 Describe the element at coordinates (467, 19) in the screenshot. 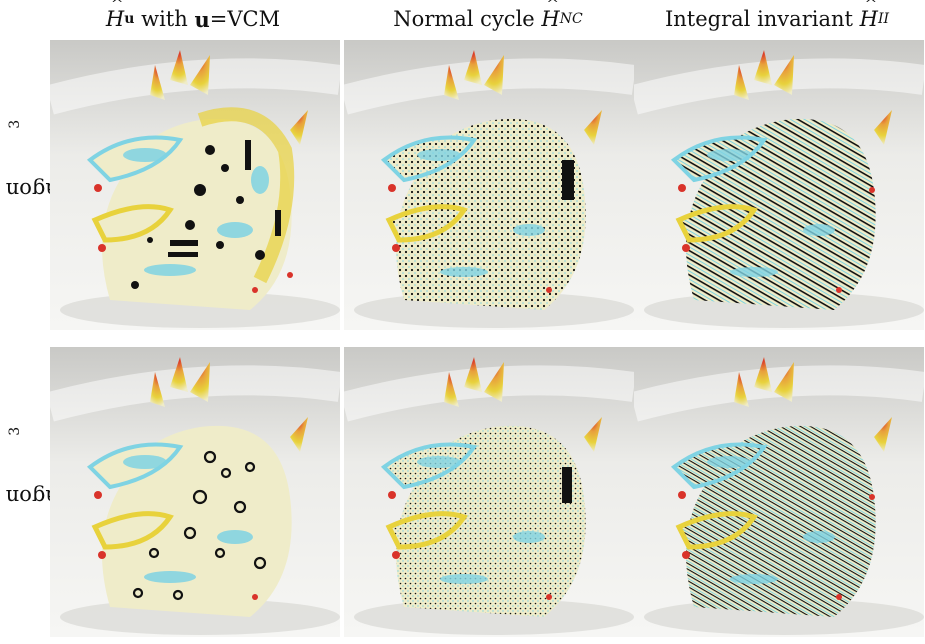

I see `column-header-text: Normal cycle` at that location.